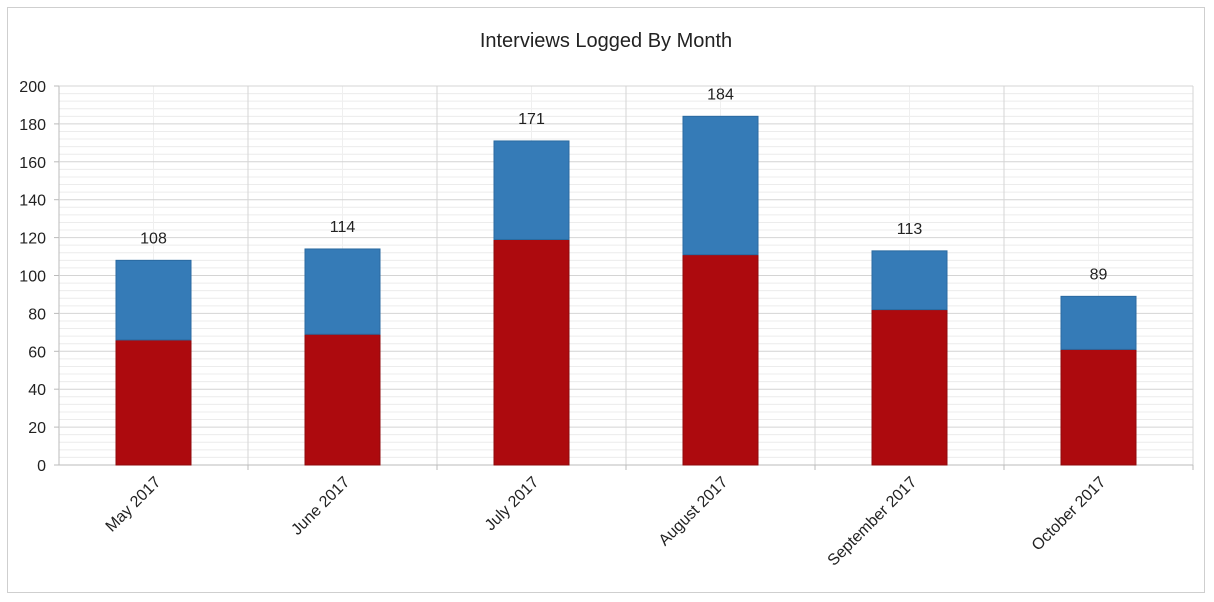  Describe the element at coordinates (32, 87) in the screenshot. I see `y-tick-label: 200` at that location.